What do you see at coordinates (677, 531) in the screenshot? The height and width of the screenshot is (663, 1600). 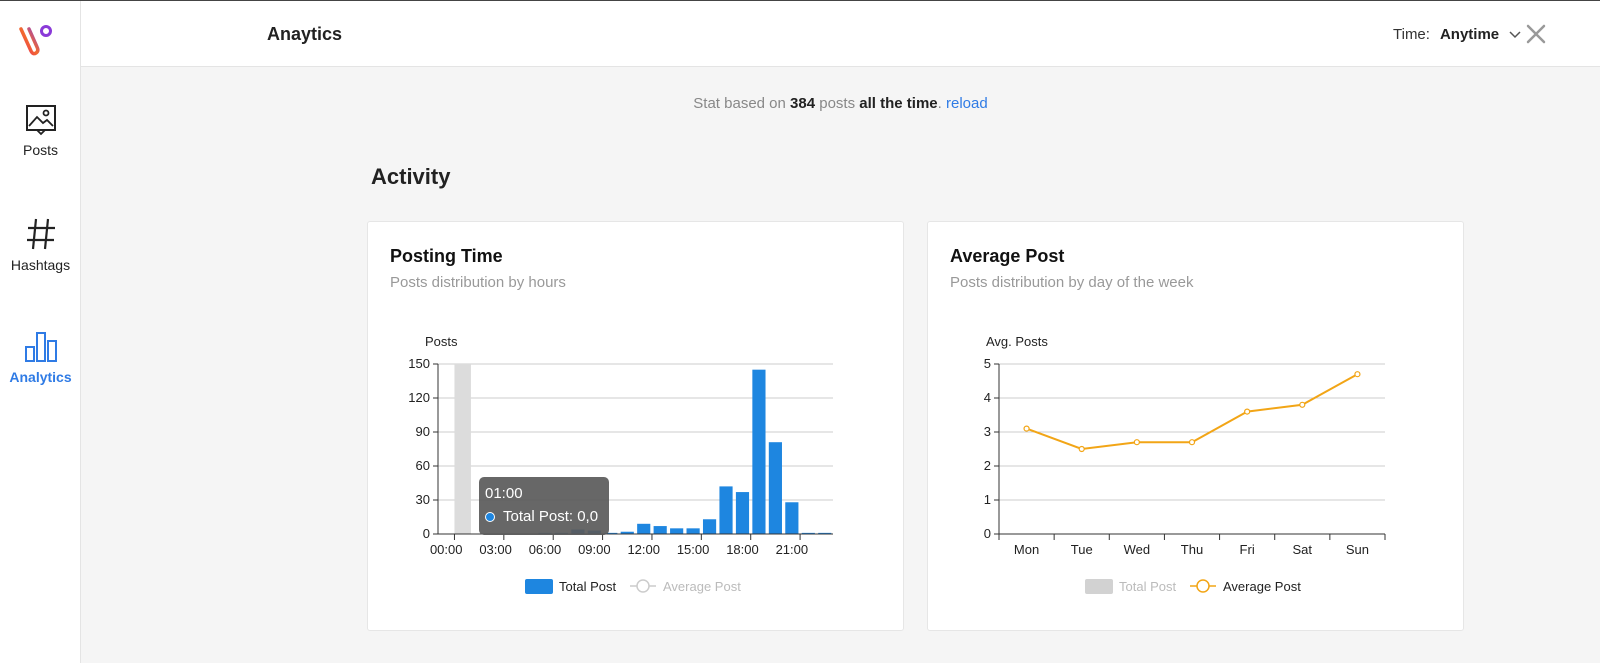 I see `bar-14:00` at bounding box center [677, 531].